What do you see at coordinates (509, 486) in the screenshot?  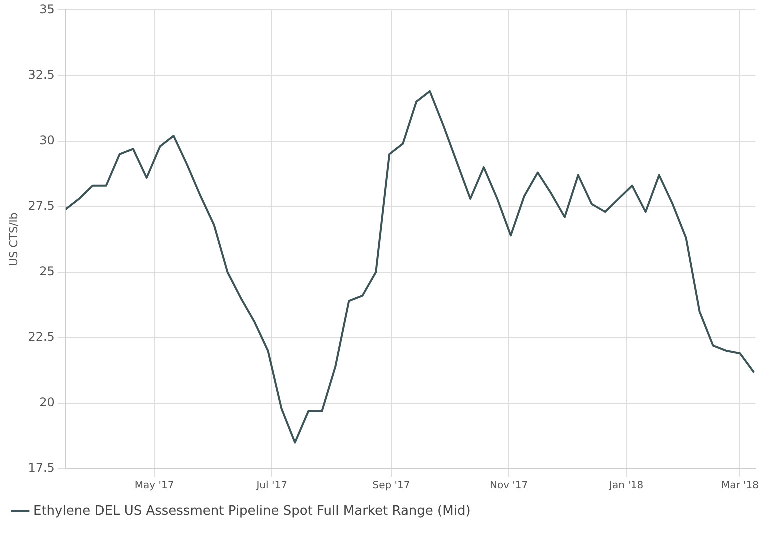 I see `x-tick-label: Nov '17` at bounding box center [509, 486].